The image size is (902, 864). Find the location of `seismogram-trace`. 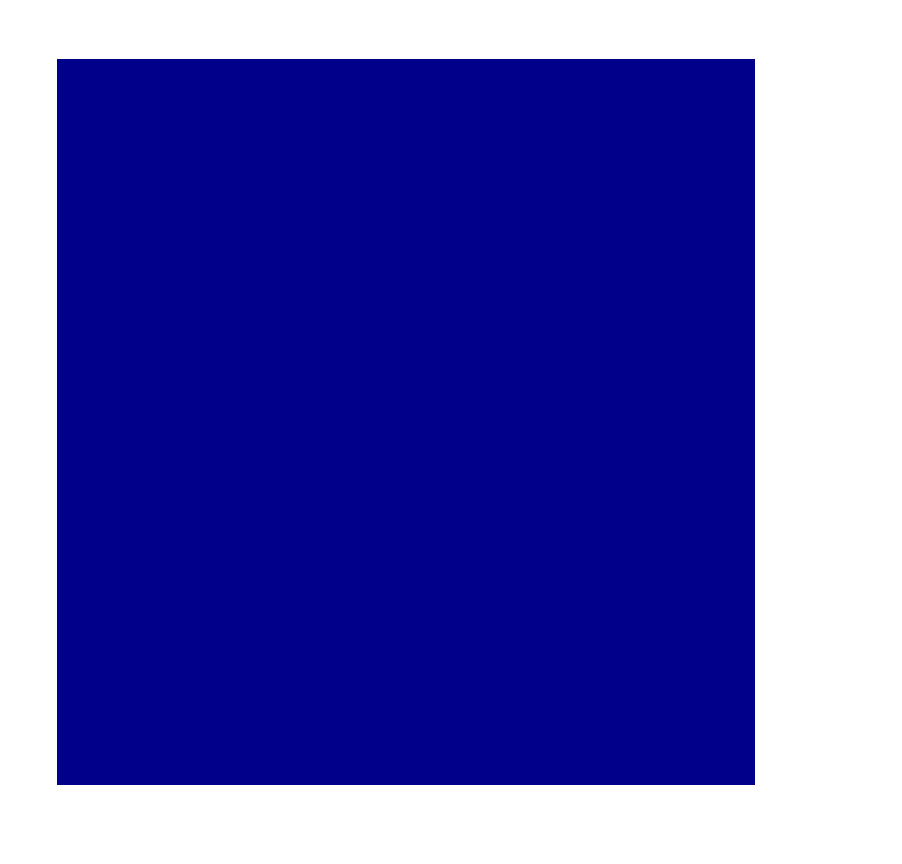

seismogram-trace is located at coordinates (858, 422).